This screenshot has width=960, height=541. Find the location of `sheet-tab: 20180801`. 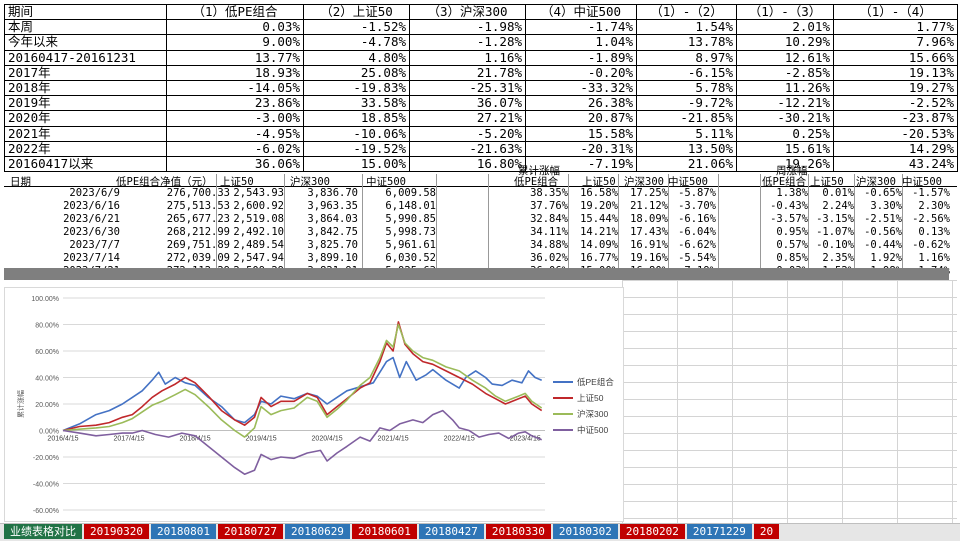

sheet-tab: 20180801 is located at coordinates (183, 531).